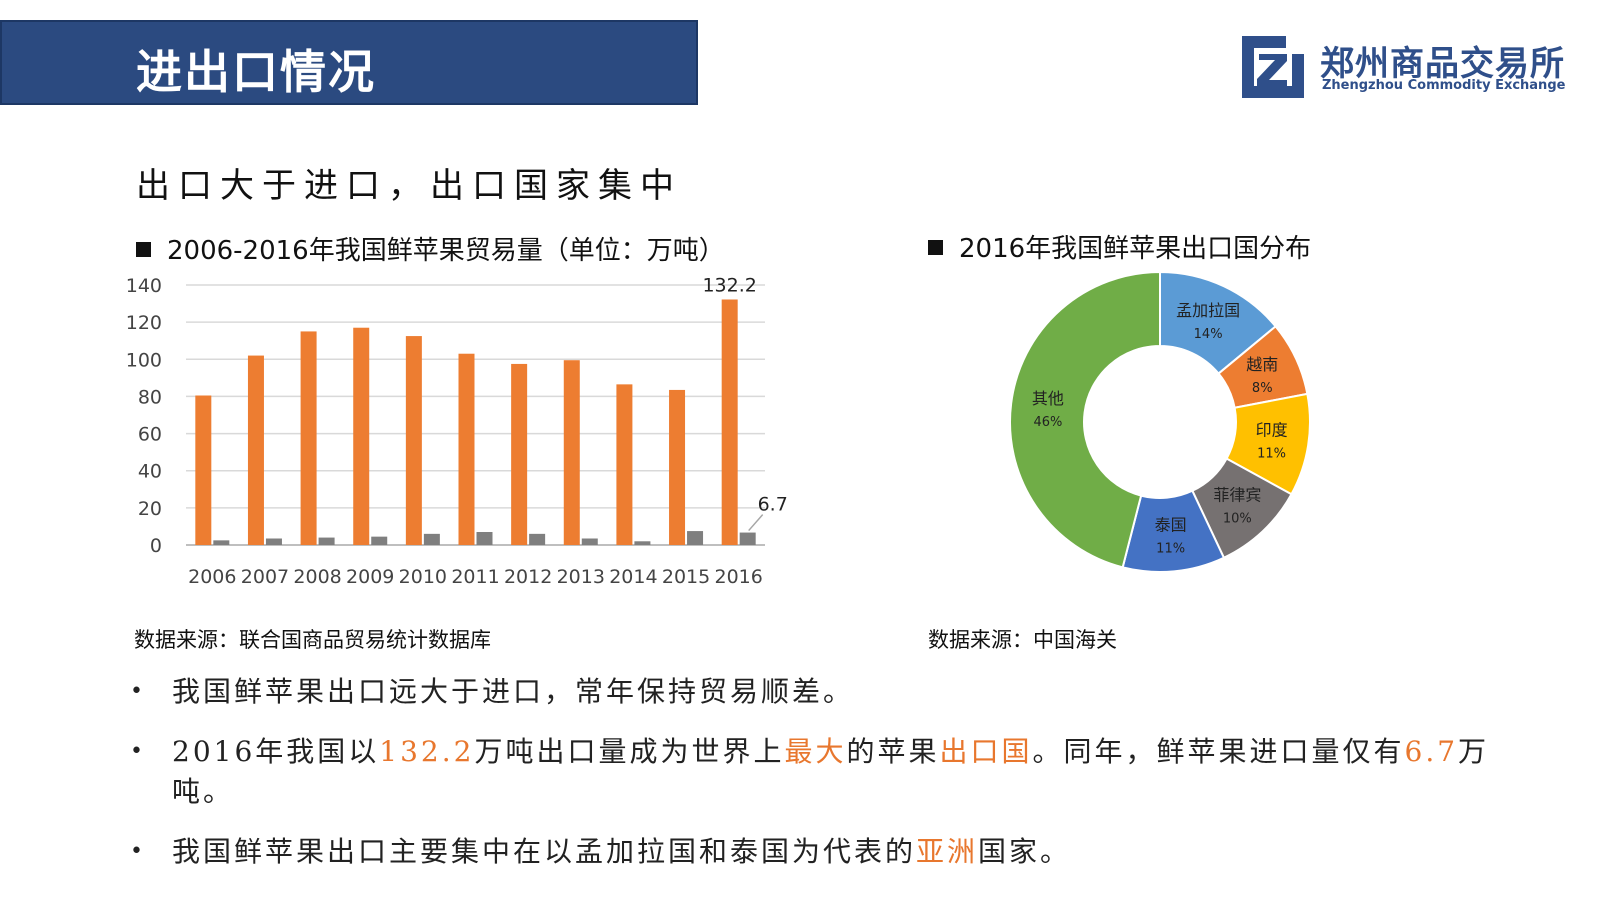 This screenshot has width=1600, height=900. What do you see at coordinates (370, 577) in the screenshot?
I see `x-tick-label: 2009` at bounding box center [370, 577].